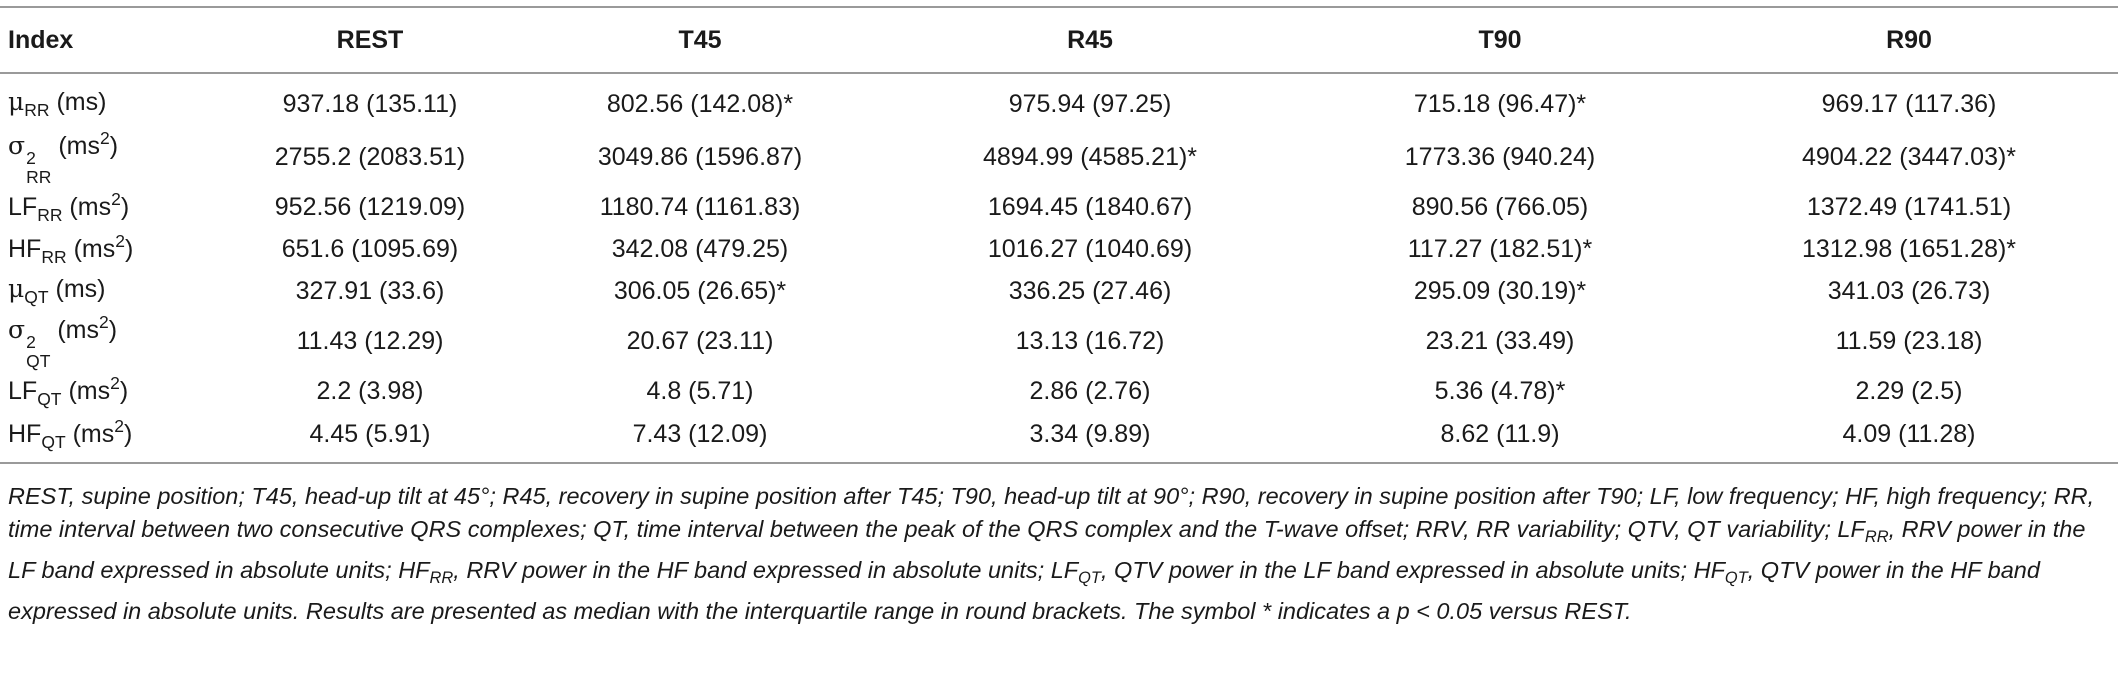 The height and width of the screenshot is (677, 2118). Describe the element at coordinates (700, 156) in the screenshot. I see `cell-t45: 3049.86 (1596.87)` at that location.